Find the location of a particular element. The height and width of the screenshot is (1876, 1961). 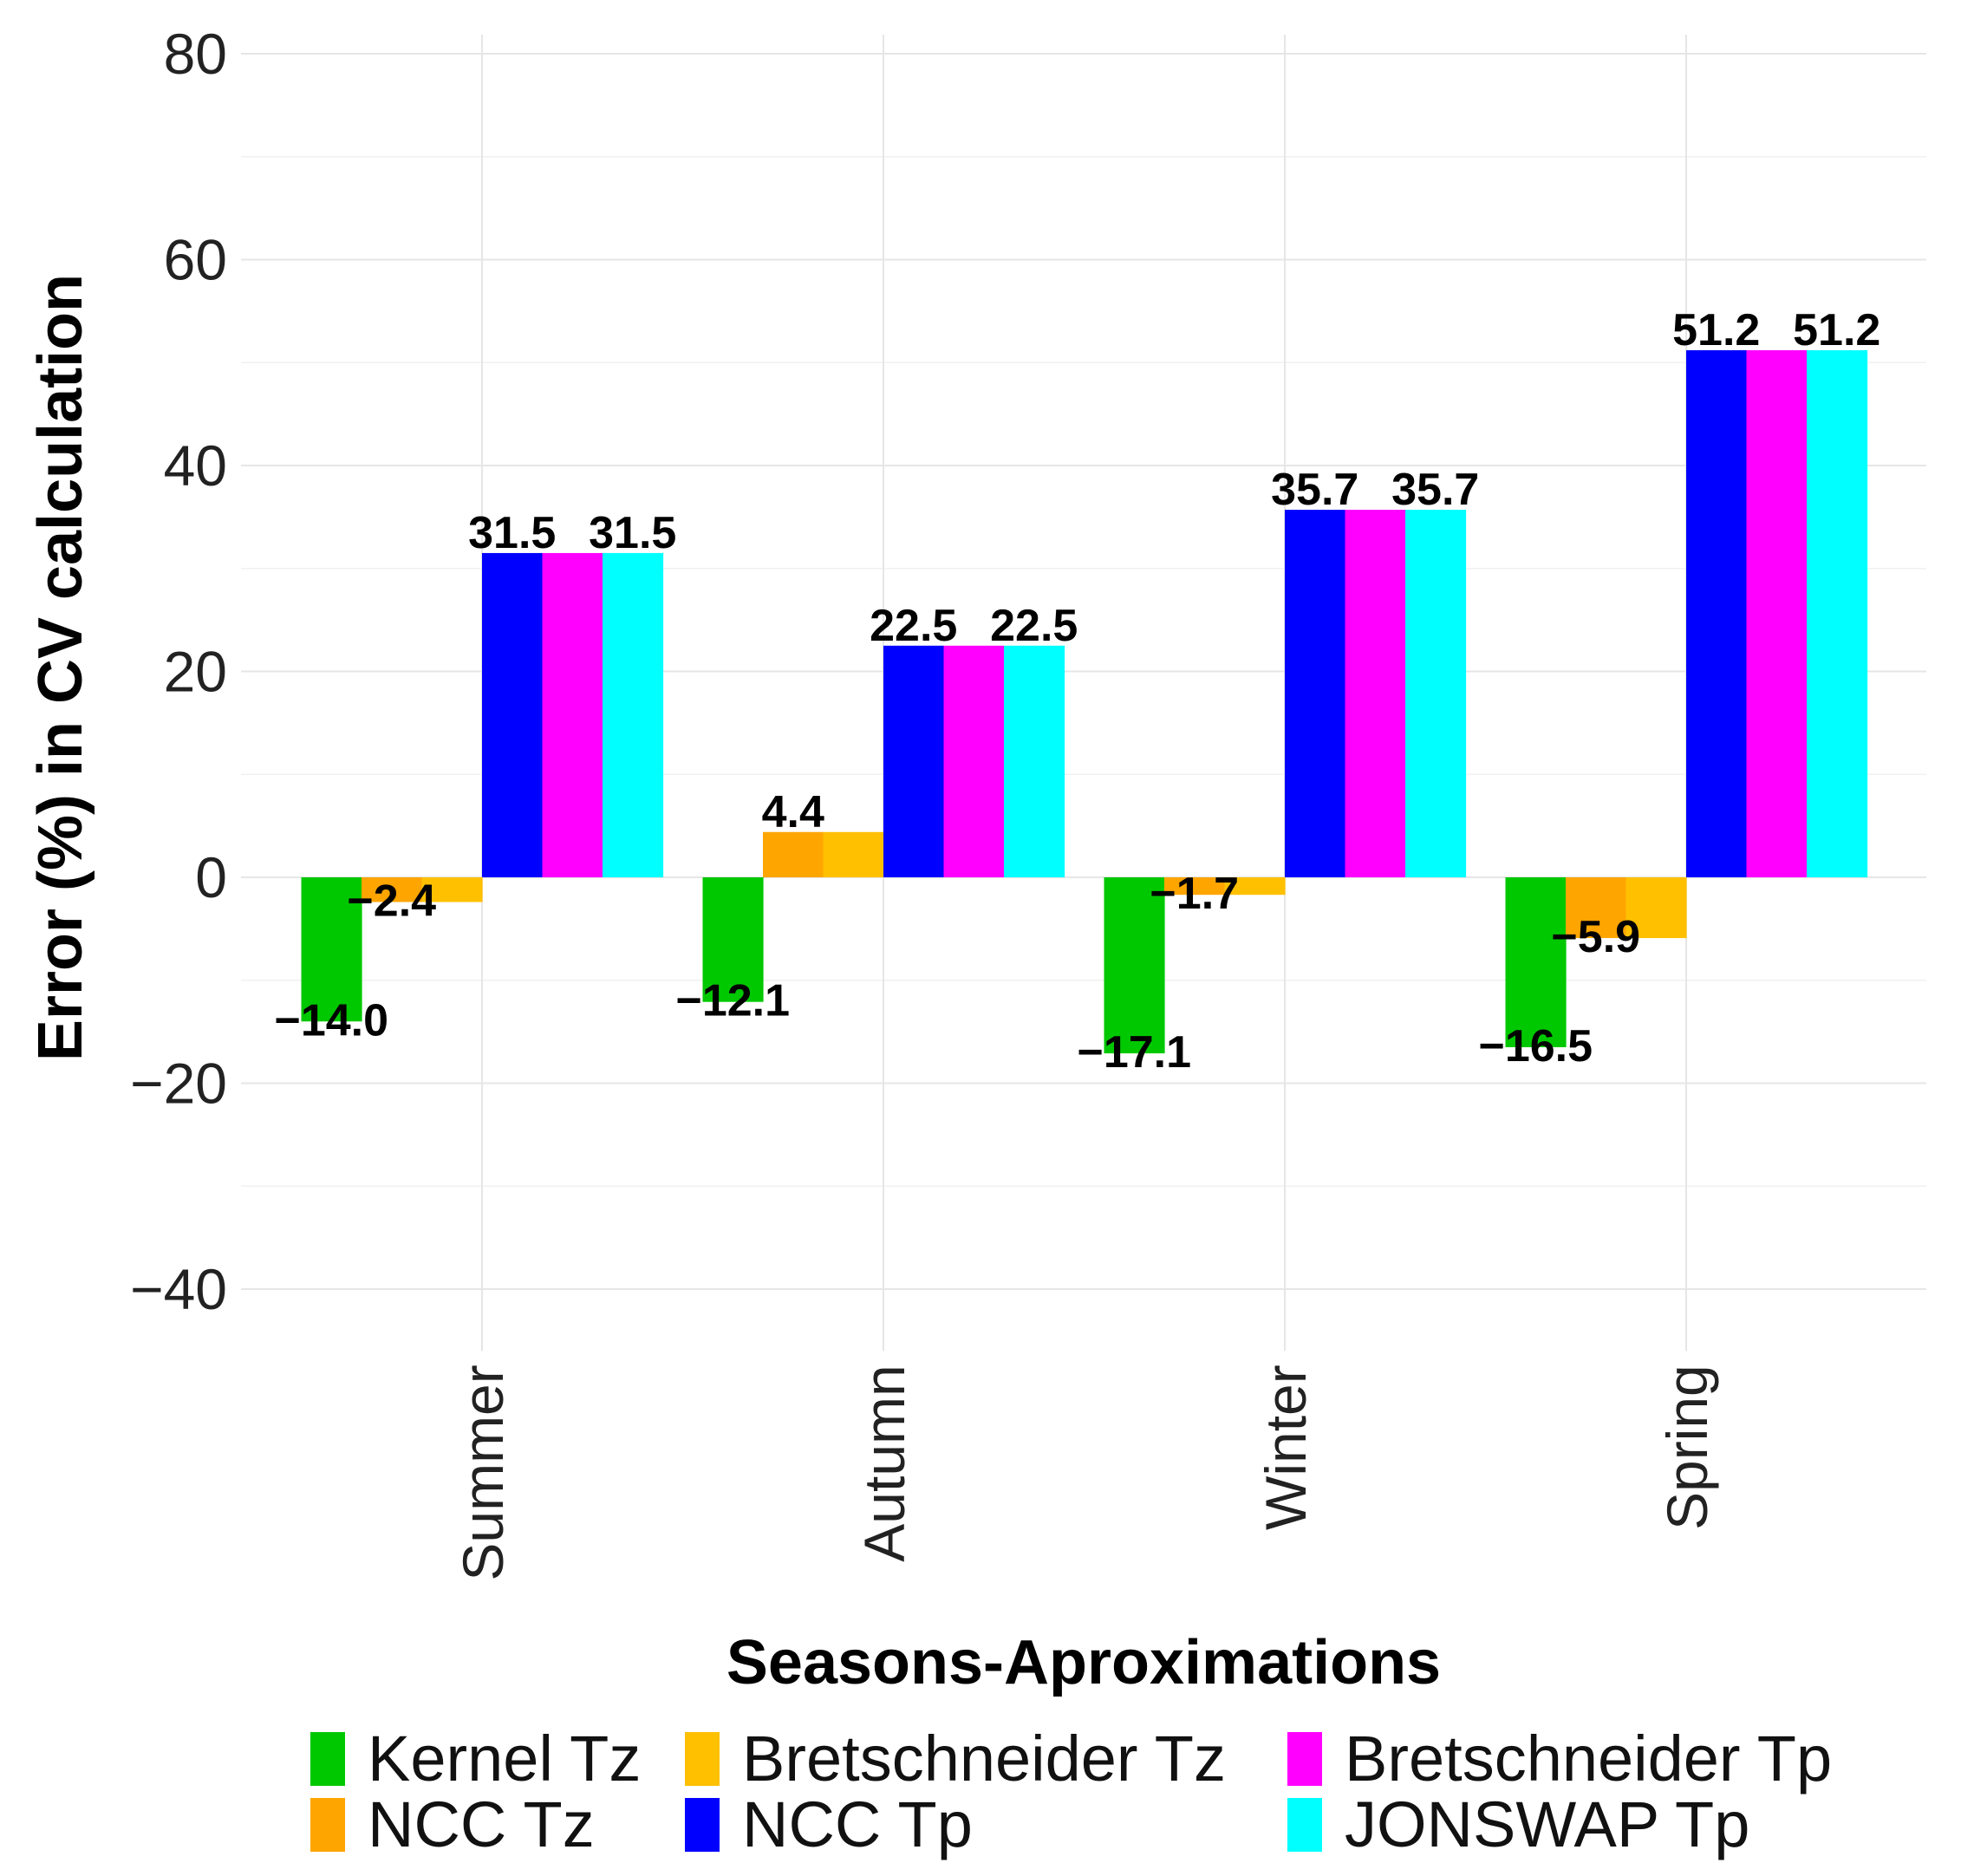

bar-ncc-tp-autumn is located at coordinates (914, 761).